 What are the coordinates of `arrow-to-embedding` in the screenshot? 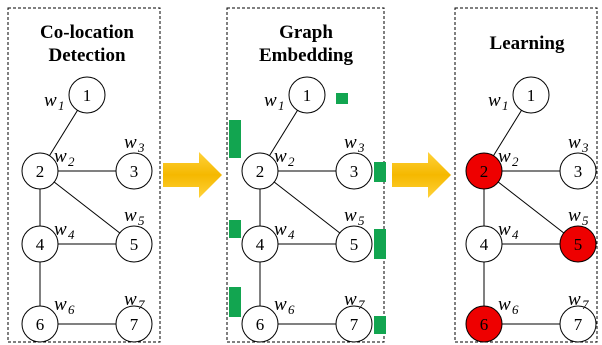 It's located at (192, 175).